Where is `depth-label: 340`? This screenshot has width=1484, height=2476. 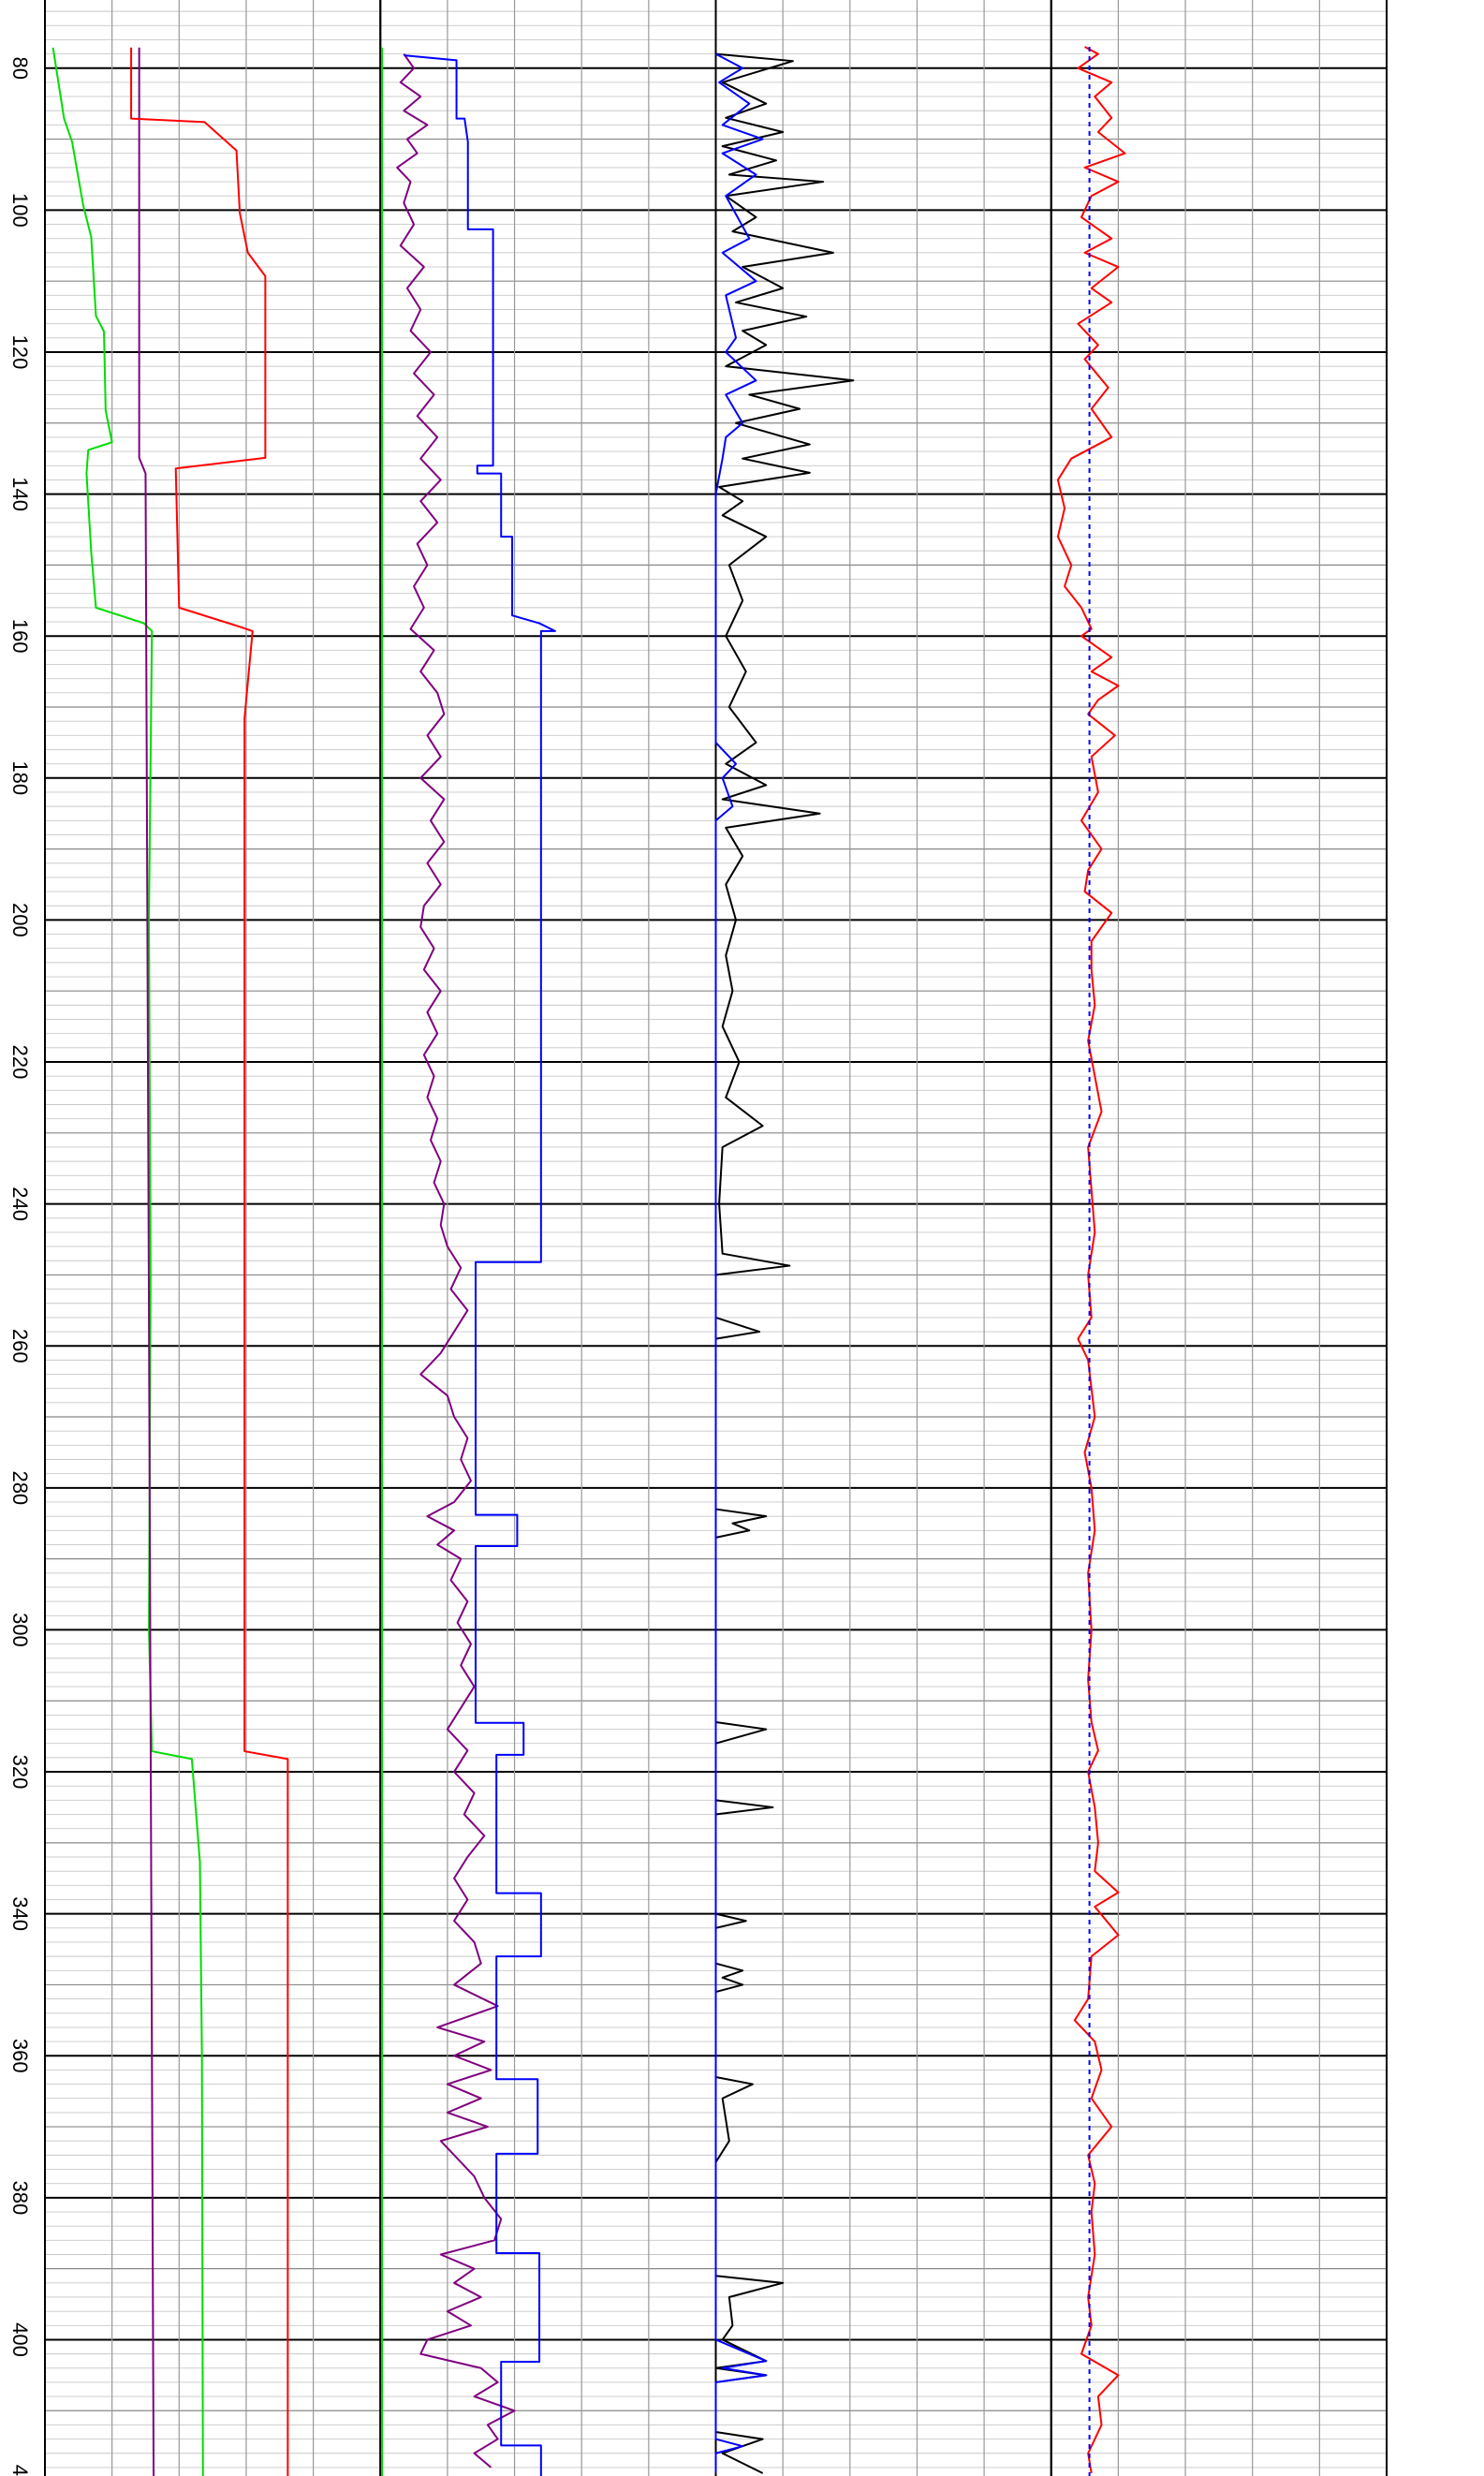 depth-label: 340 is located at coordinates (20, 1914).